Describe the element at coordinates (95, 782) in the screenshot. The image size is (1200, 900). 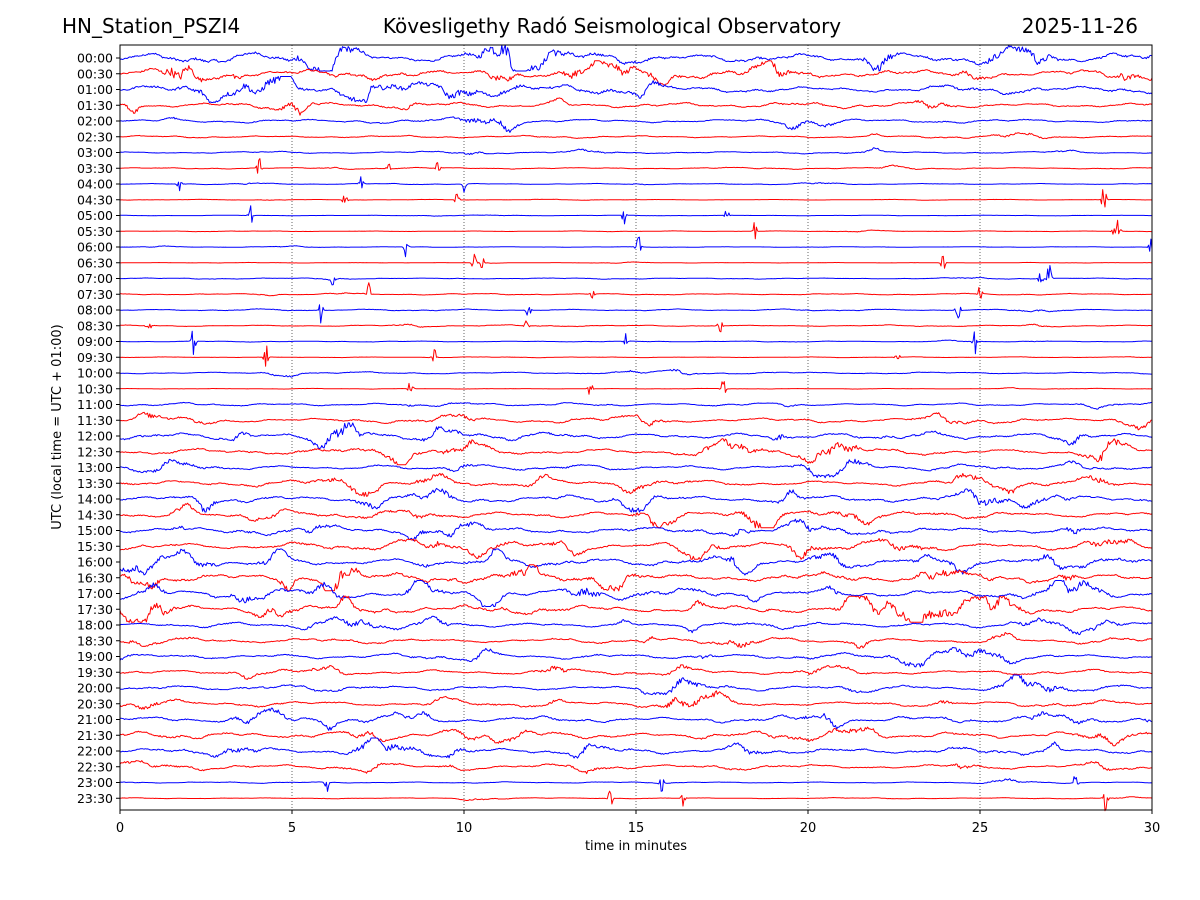
I see `y-tick-label: 23:00` at that location.